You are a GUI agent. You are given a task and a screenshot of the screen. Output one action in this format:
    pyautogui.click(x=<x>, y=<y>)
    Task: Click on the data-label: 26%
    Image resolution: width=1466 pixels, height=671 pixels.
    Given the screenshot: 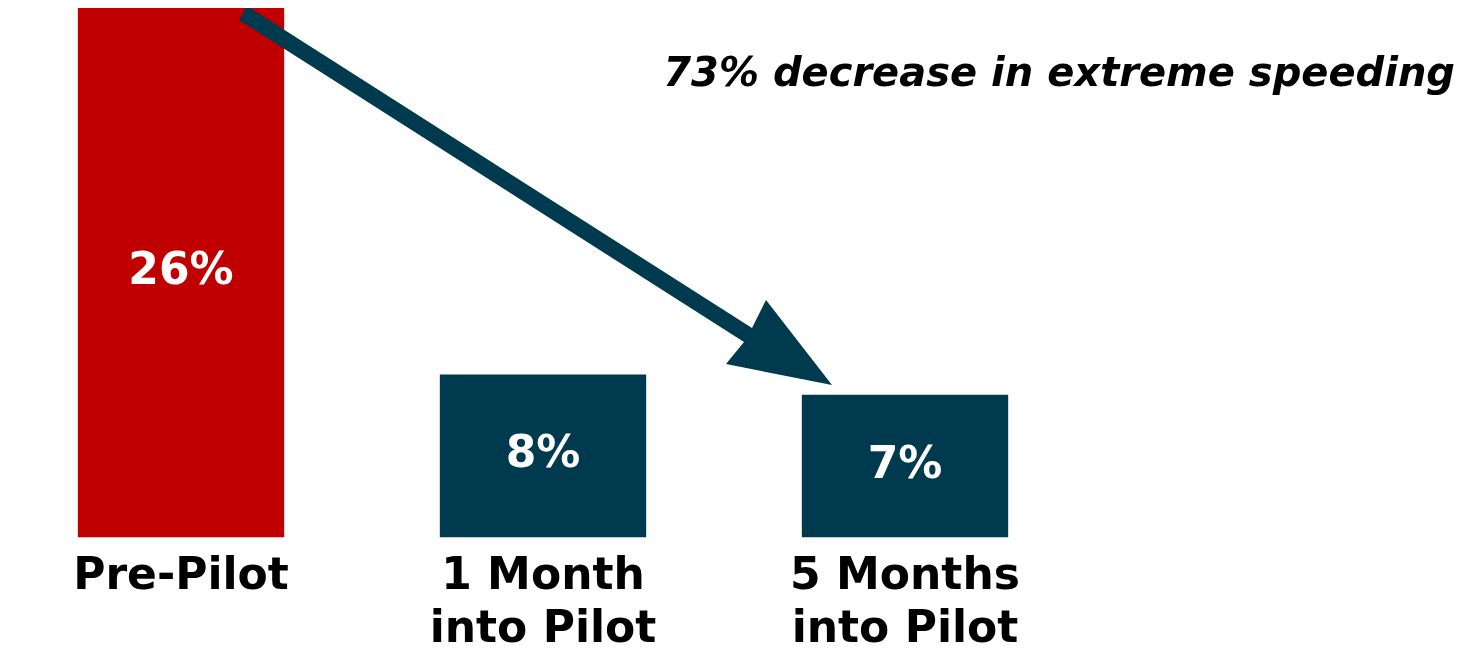 What is the action you would take?
    pyautogui.click(x=181, y=269)
    